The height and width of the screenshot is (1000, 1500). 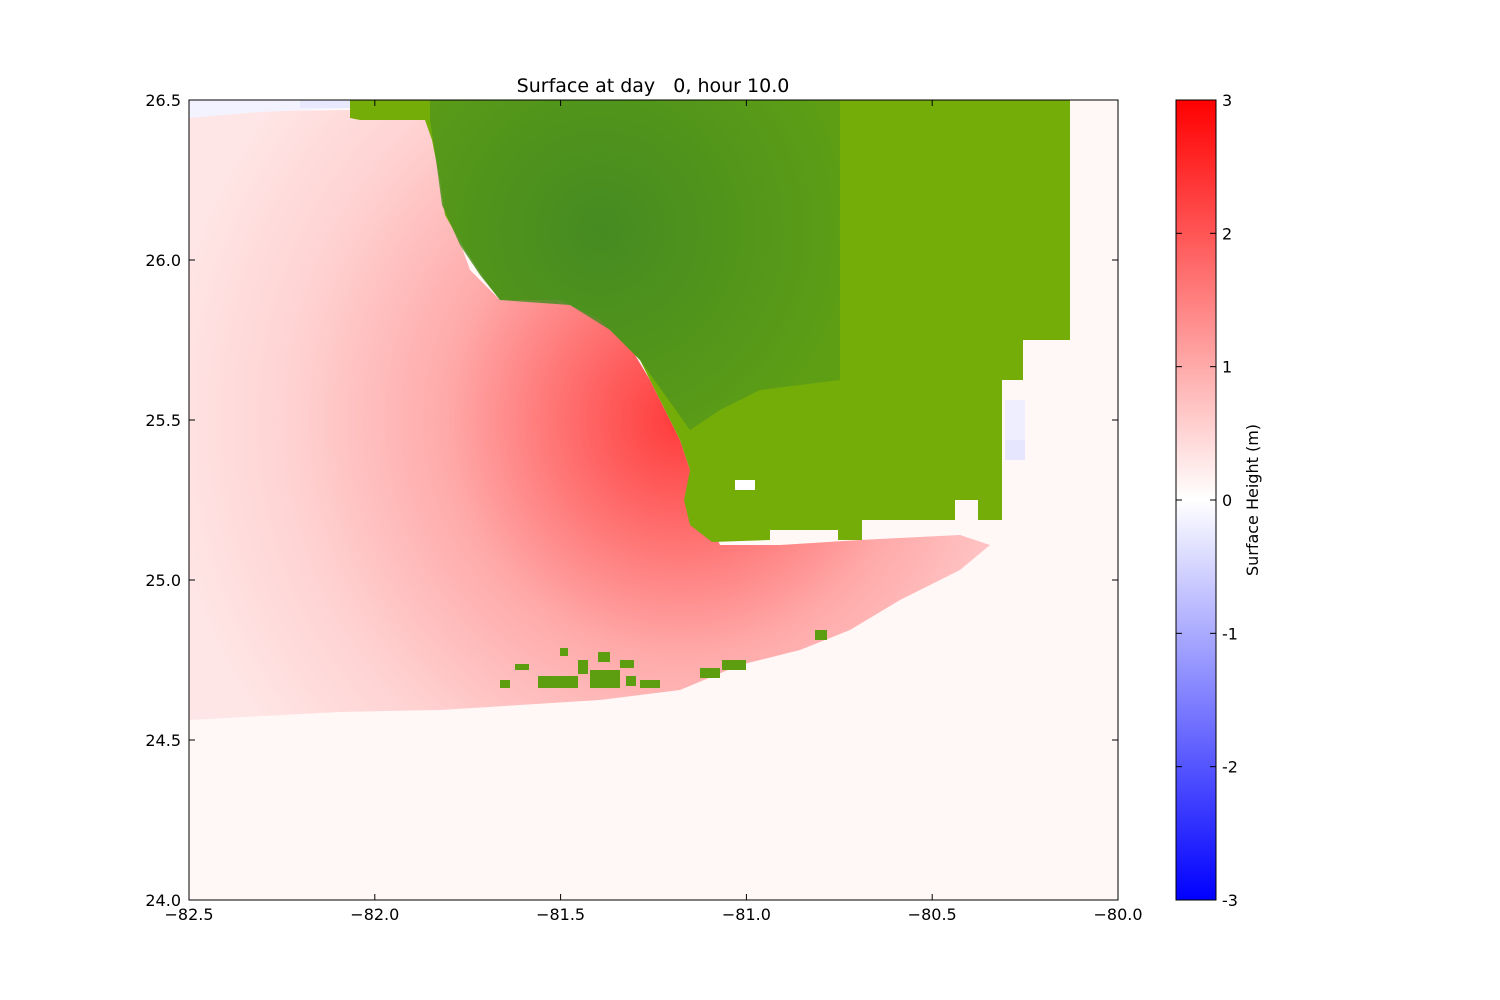 What do you see at coordinates (1015, 420) in the screenshot?
I see `weak-negative-cell` at bounding box center [1015, 420].